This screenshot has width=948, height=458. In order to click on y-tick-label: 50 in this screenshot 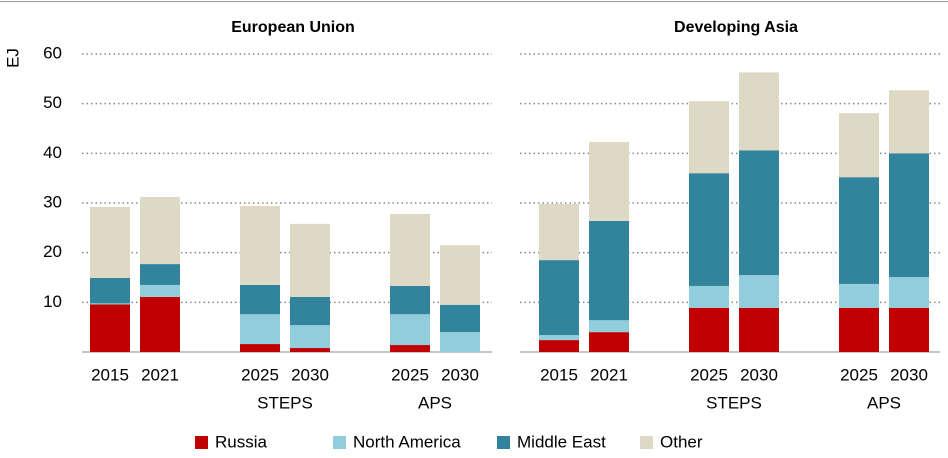, I will do `click(52, 102)`.